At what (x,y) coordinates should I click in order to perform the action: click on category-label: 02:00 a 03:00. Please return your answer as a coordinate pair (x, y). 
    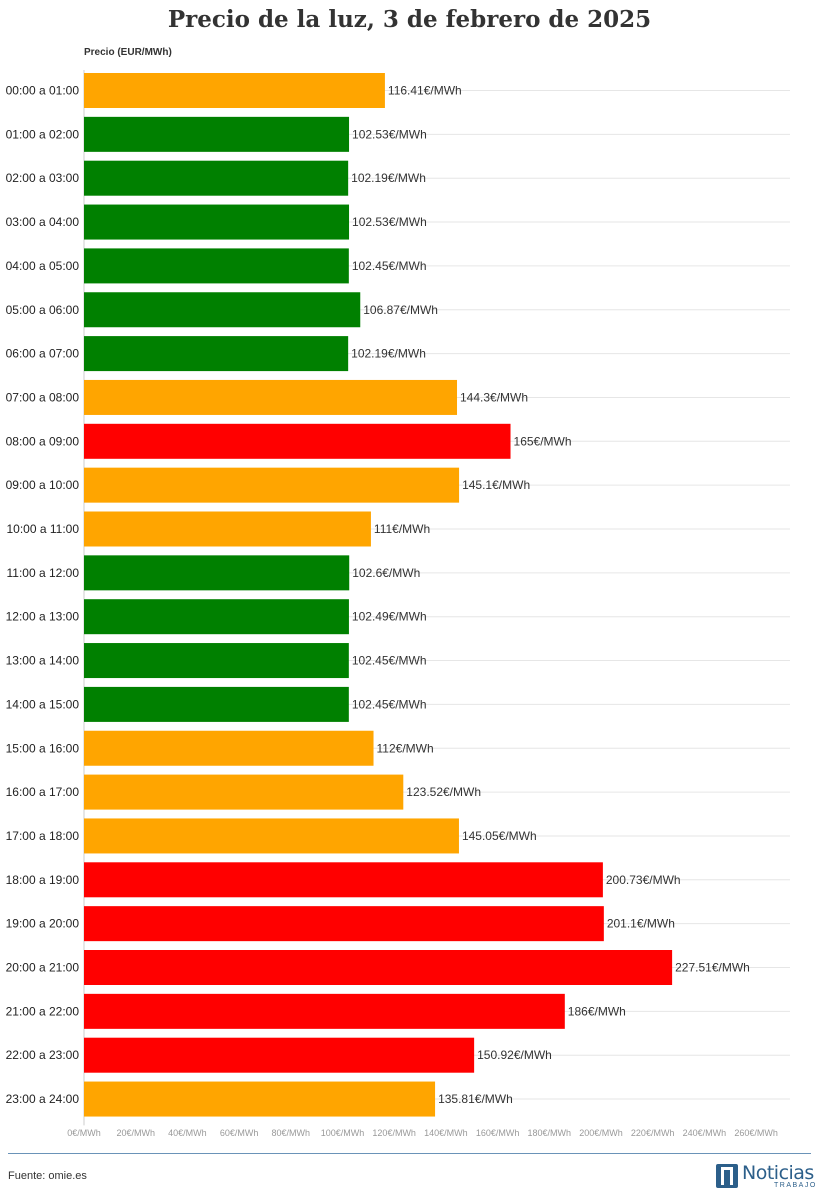
    Looking at the image, I should click on (43, 178).